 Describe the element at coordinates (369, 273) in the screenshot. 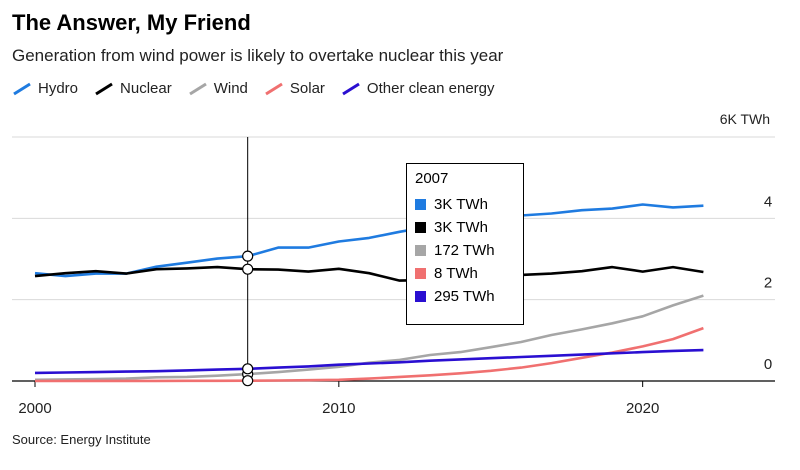

I see `series-line-nuclear` at that location.